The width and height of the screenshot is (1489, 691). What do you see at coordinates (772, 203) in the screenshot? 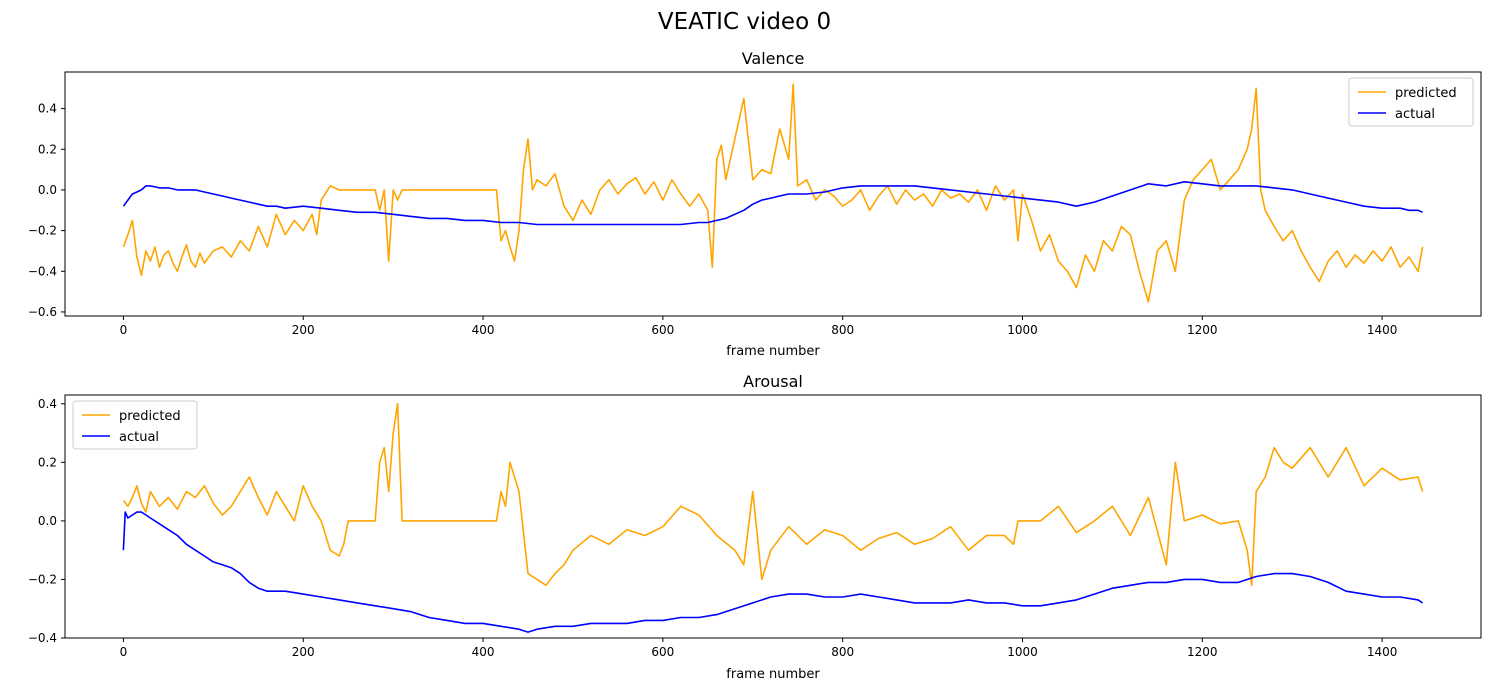
I see `series-line-actual` at bounding box center [772, 203].